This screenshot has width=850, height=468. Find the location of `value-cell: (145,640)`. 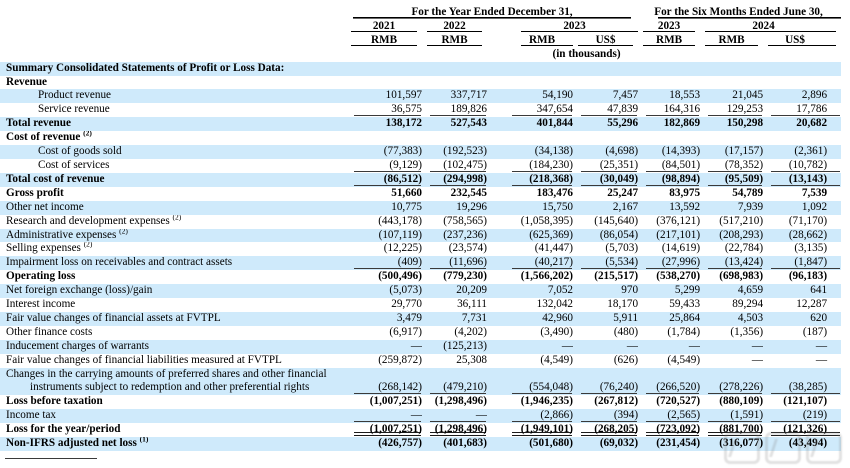

value-cell: (145,640) is located at coordinates (616, 220).